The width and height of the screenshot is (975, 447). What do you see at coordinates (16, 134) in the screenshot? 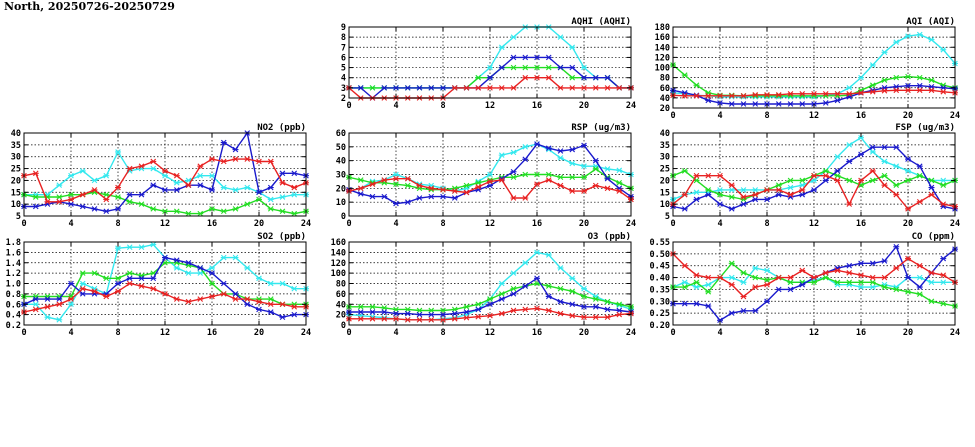
I see `y-tick-label: 40` at bounding box center [16, 134].